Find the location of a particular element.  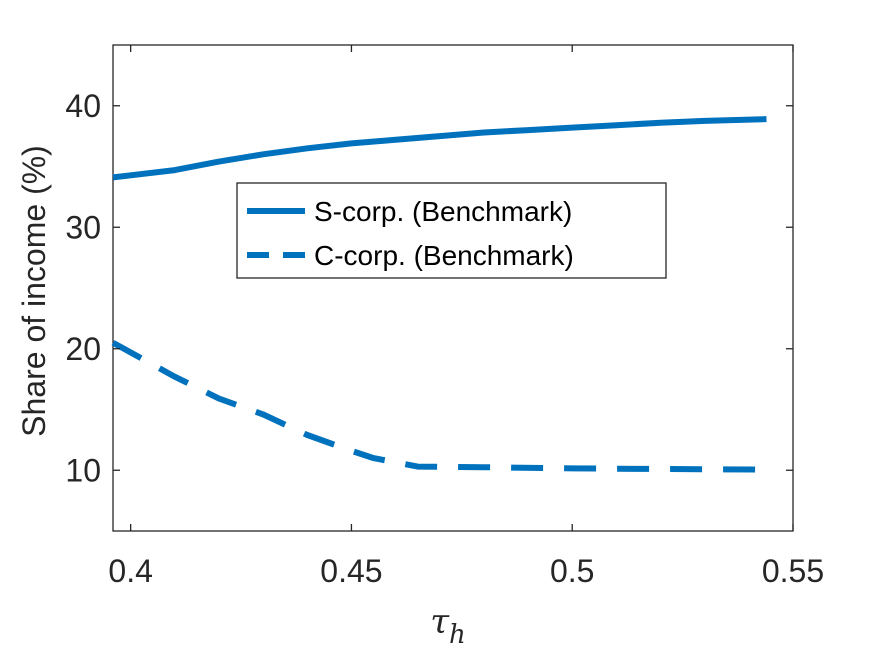

series-line-s-corp is located at coordinates (439, 148).